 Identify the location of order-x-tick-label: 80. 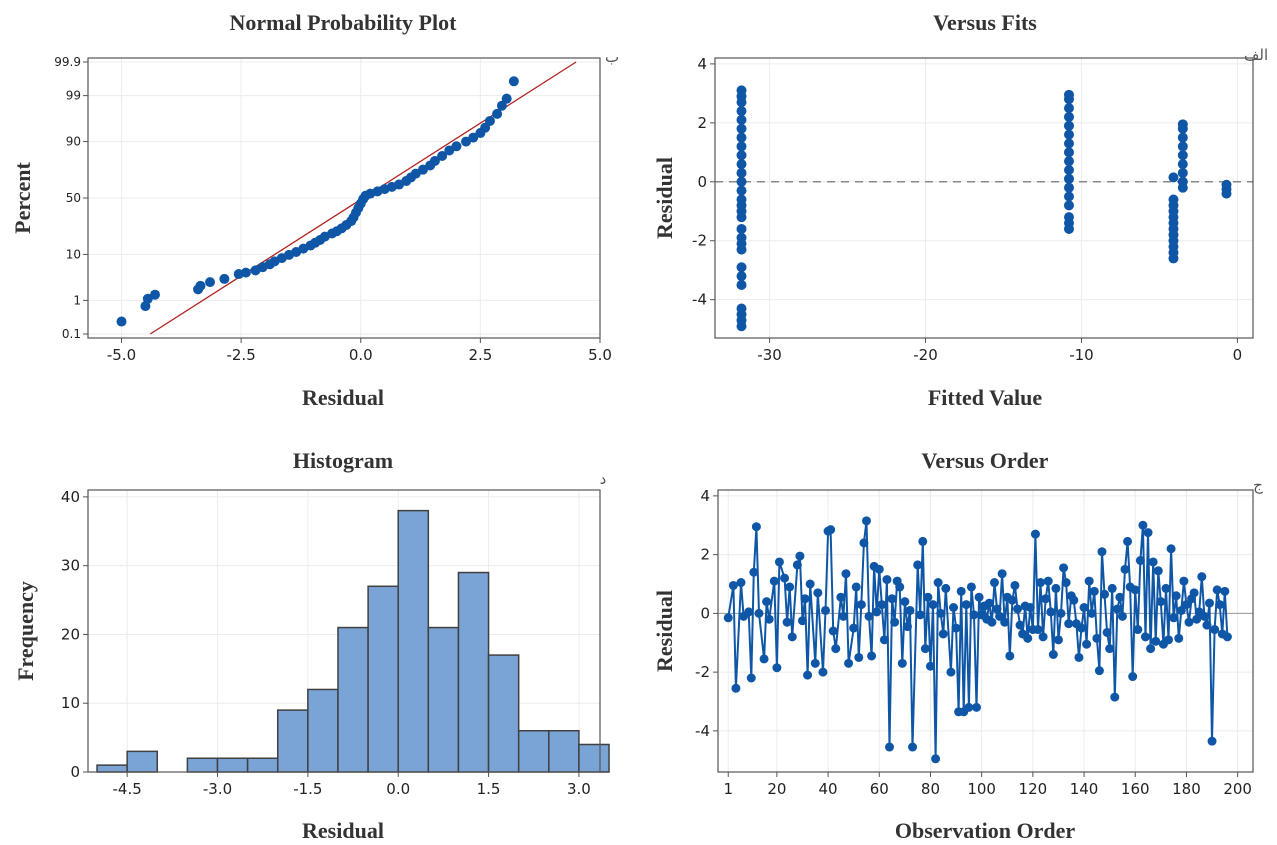
(930, 789).